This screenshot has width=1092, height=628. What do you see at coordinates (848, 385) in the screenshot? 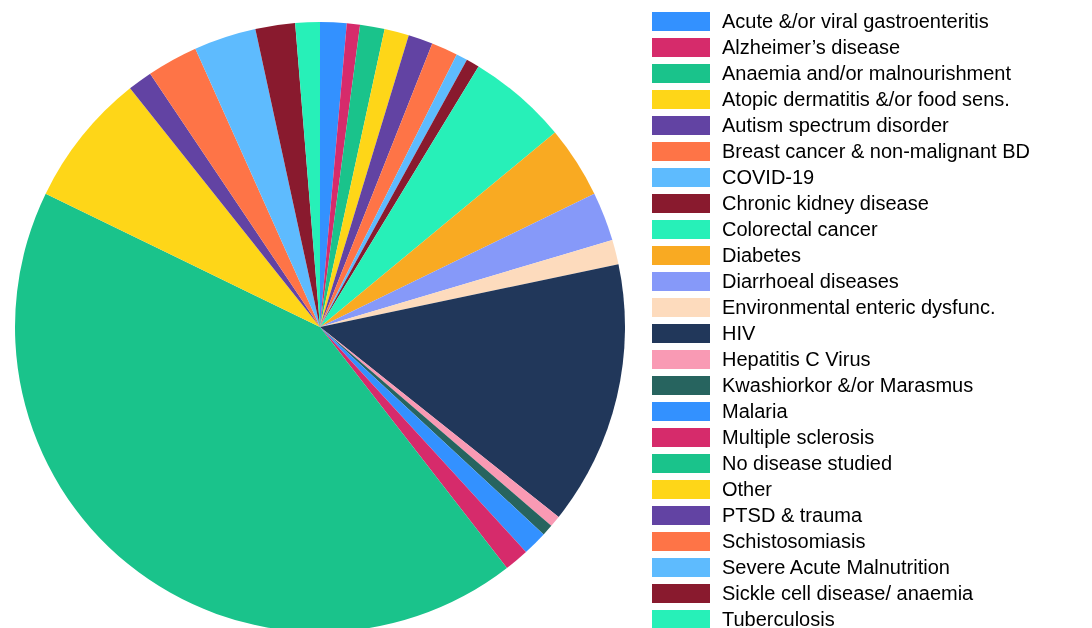
I see `legend-label: Kwashiorkor &/or Marasmus` at bounding box center [848, 385].